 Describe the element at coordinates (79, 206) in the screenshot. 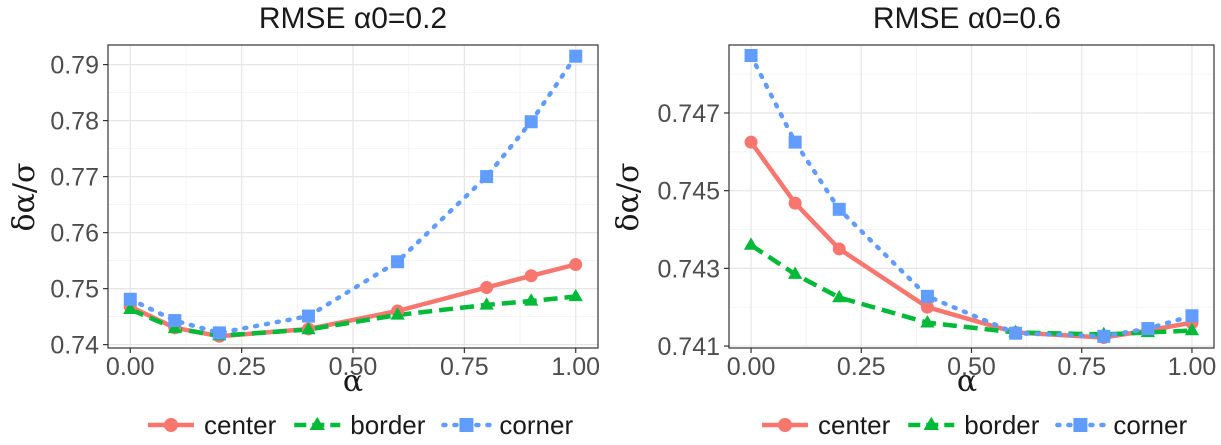

I see `left-yticks: 0.74 0.75 0.76 0.77 0.78 0.79` at that location.